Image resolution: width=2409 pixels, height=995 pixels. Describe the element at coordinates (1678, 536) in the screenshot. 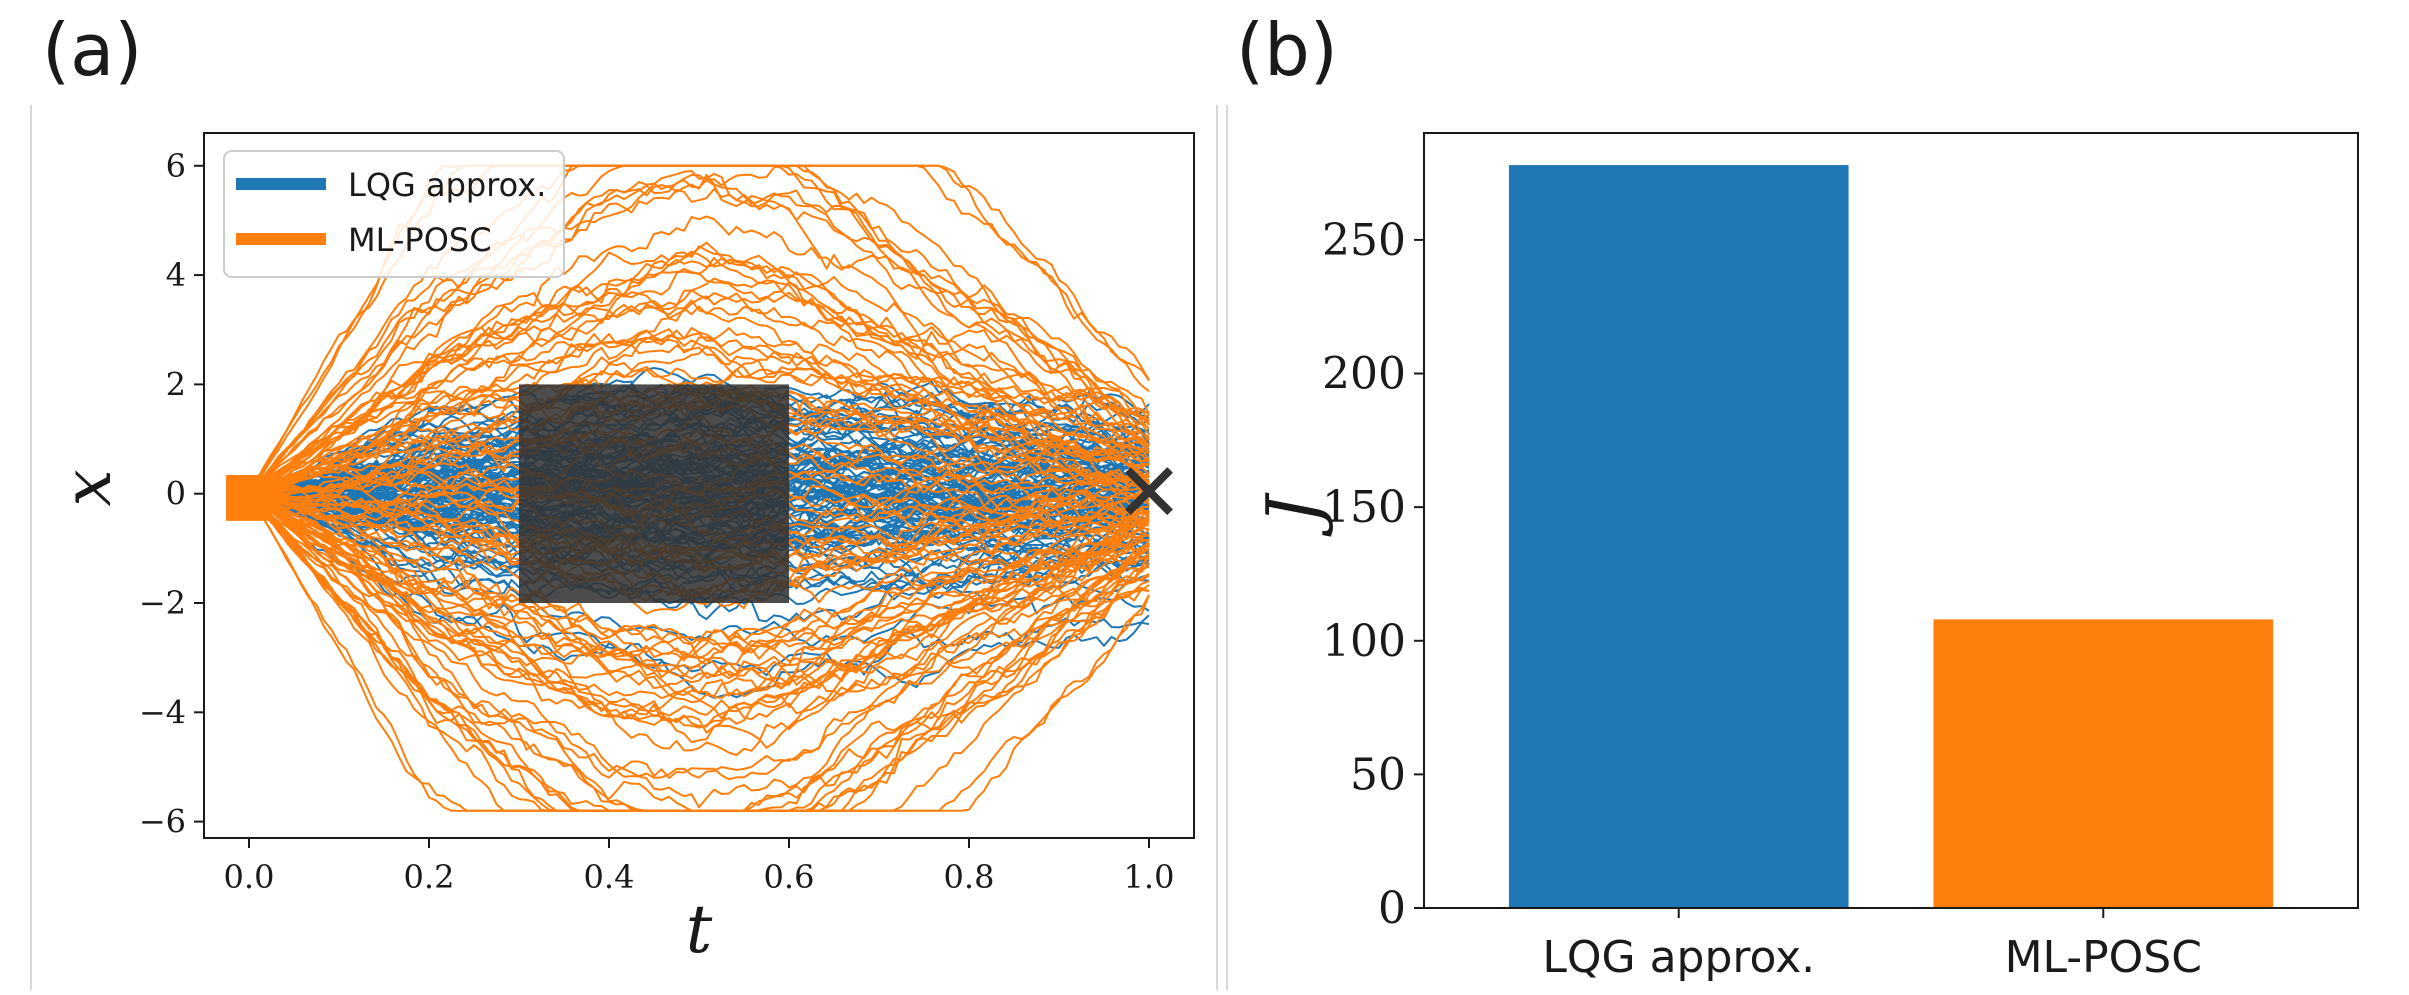

I see `bar-lqg-approx` at that location.